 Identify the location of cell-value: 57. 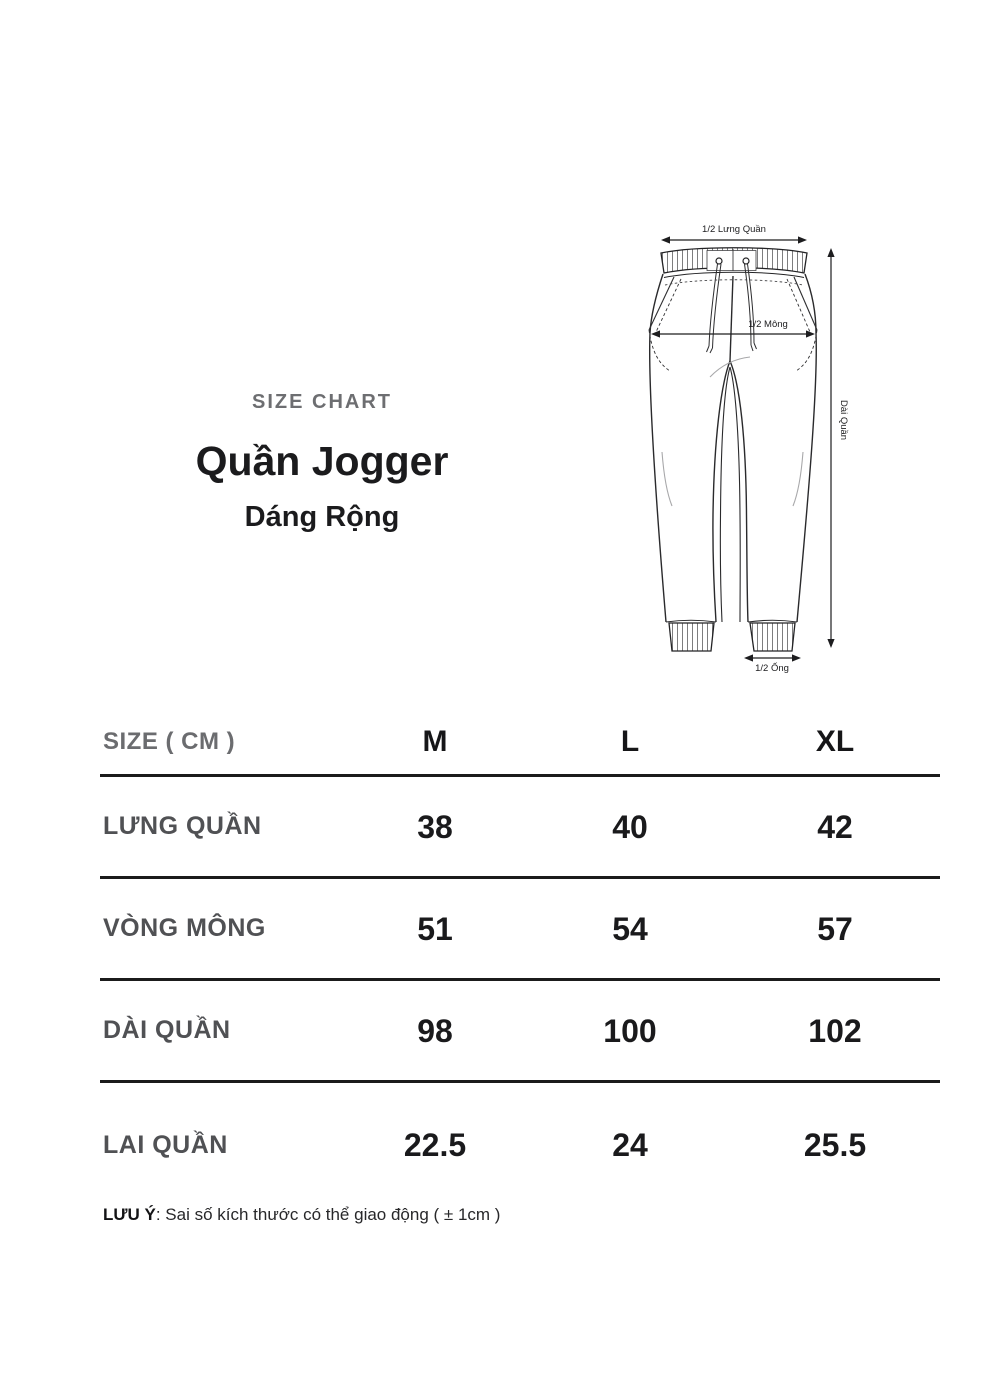
(835, 928).